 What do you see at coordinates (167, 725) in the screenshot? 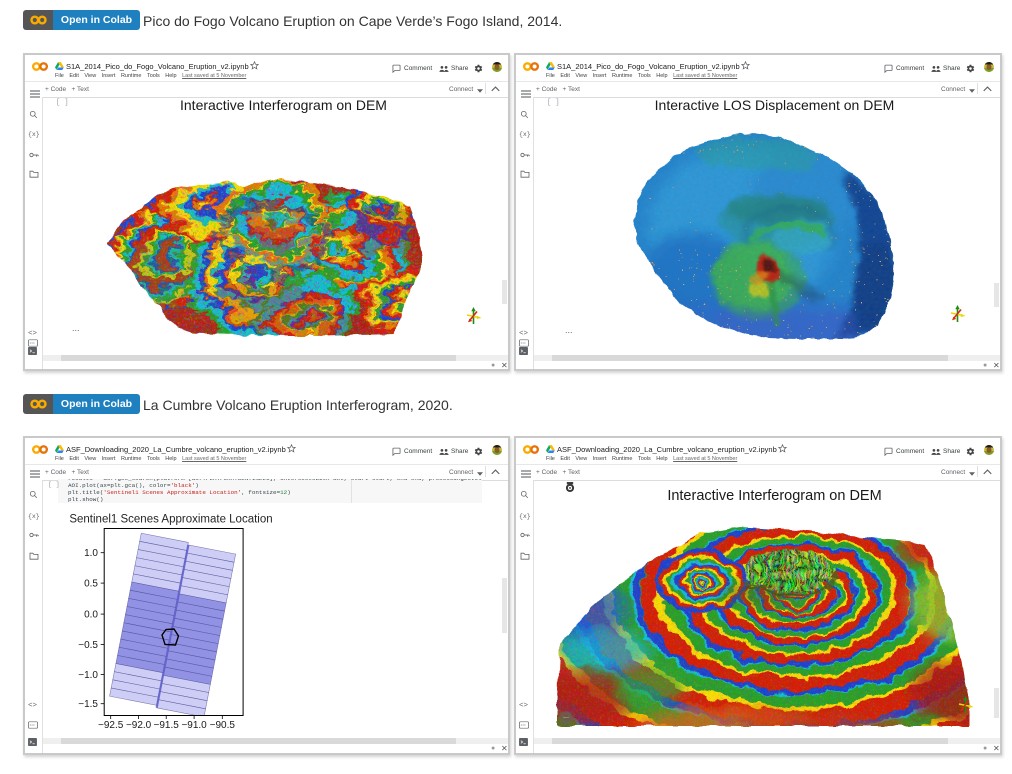
I see `svg-text: −91.5` at bounding box center [167, 725].